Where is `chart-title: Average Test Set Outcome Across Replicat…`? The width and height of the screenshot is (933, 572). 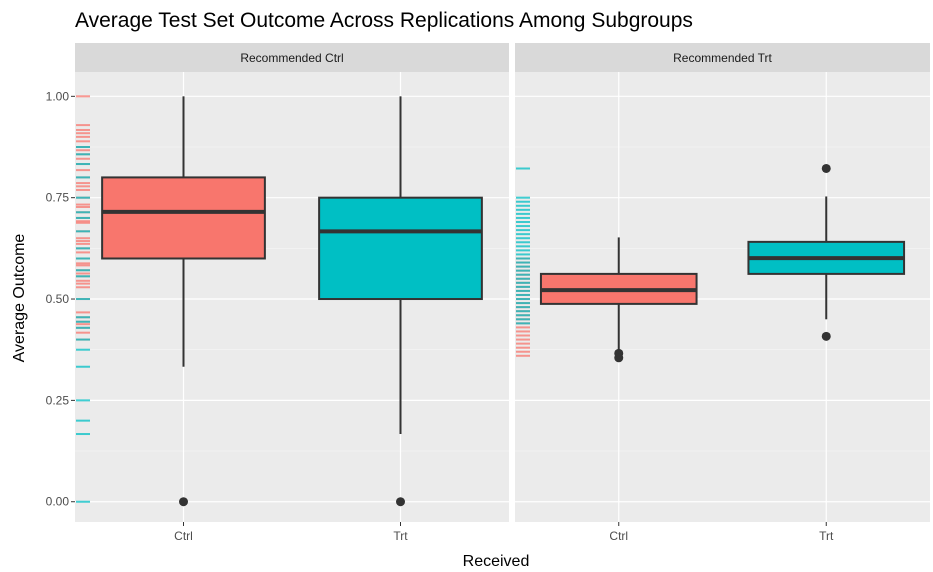
chart-title: Average Test Set Outcome Across Replicat… is located at coordinates (384, 20).